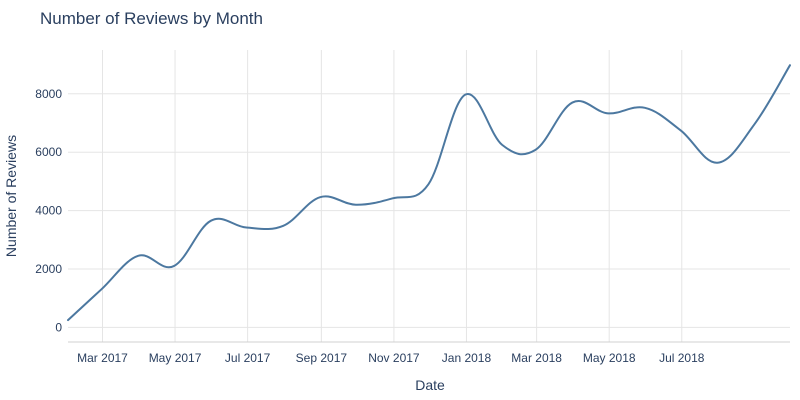 The image size is (800, 400). What do you see at coordinates (682, 358) in the screenshot?
I see `x-tick-label: Jul 2018` at bounding box center [682, 358].